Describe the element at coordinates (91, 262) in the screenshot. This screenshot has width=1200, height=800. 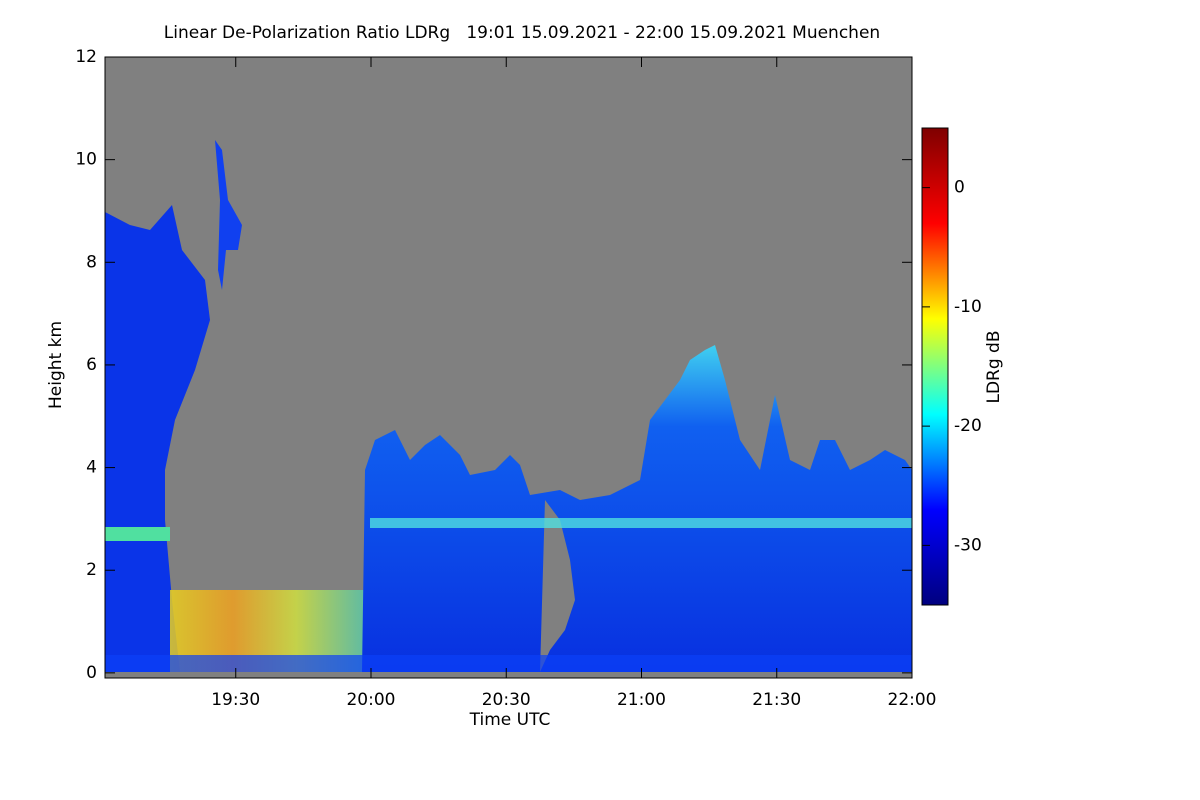
I see `y-tick-label: 8` at that location.